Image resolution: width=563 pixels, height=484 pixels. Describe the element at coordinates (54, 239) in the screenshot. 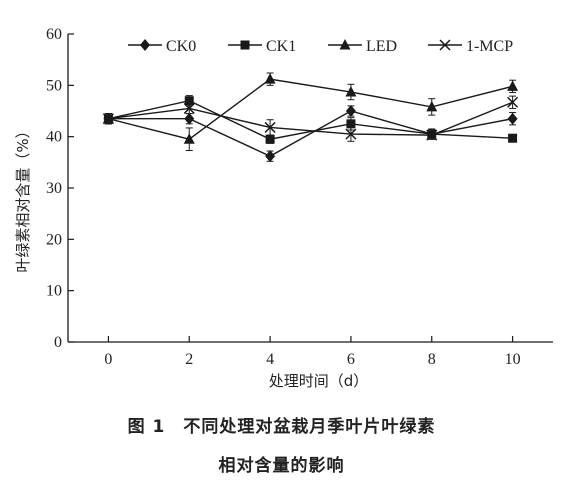

I see `y-tick-label: 20` at that location.